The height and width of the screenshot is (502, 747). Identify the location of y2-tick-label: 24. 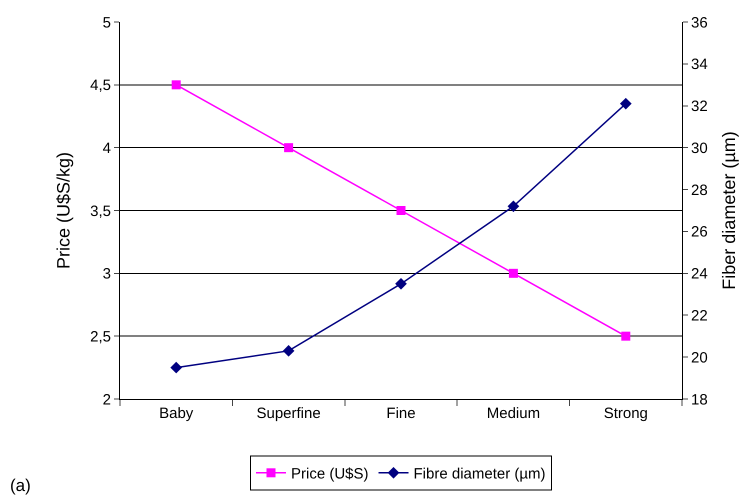
(699, 274).